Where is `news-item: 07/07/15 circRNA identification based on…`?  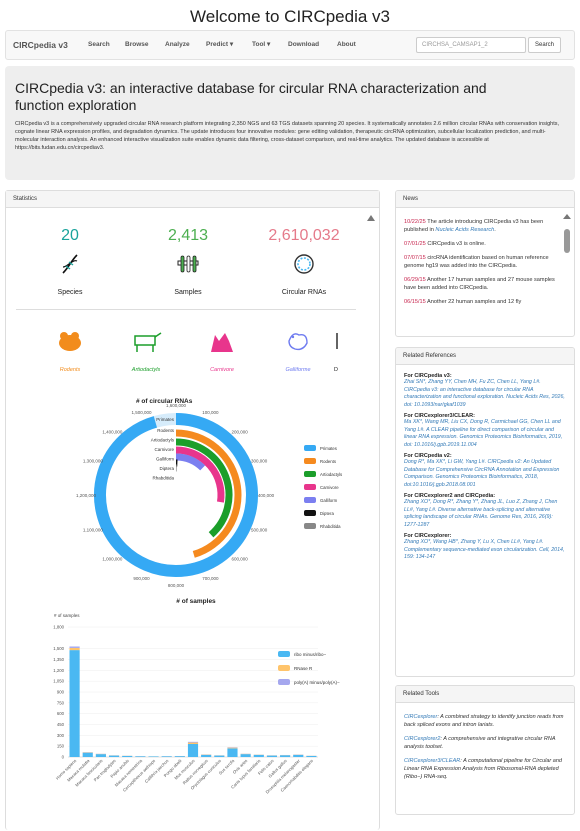 news-item: 07/07/15 circRNA identification based on… is located at coordinates (480, 262).